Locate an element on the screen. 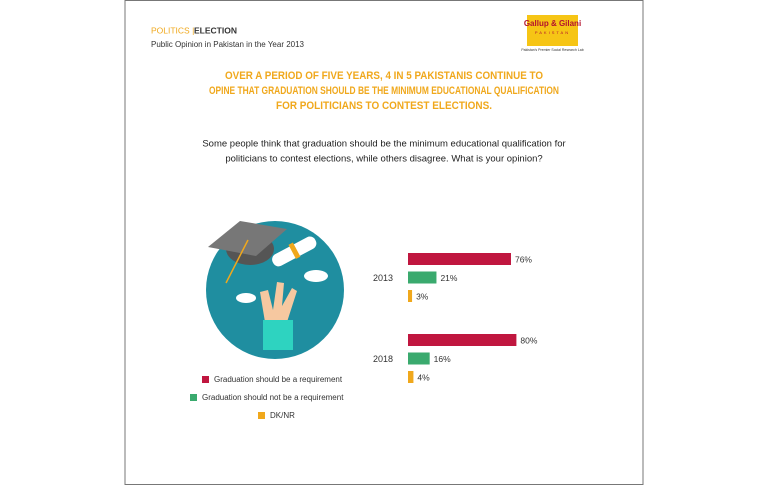  headline-line: FOR POLITICIANS TO CONTEST ELECTIONS. is located at coordinates (384, 106).